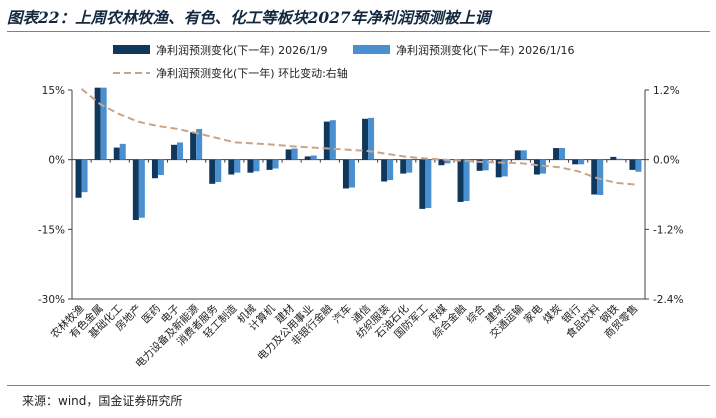 This screenshot has width=716, height=418. I want to click on x-category-label: 汽车, so click(342, 314).